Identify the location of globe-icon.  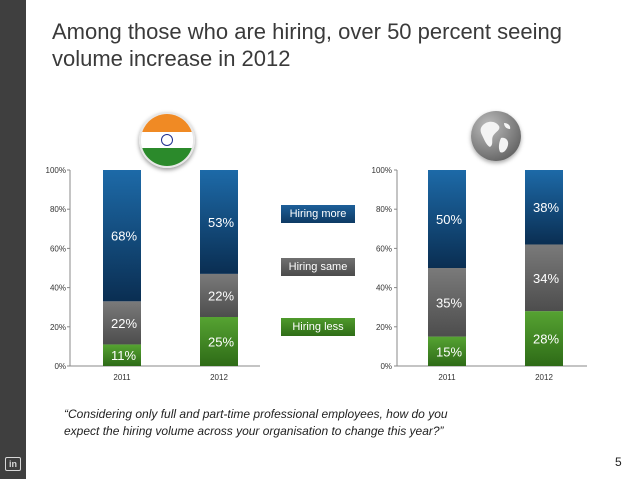
(496, 136).